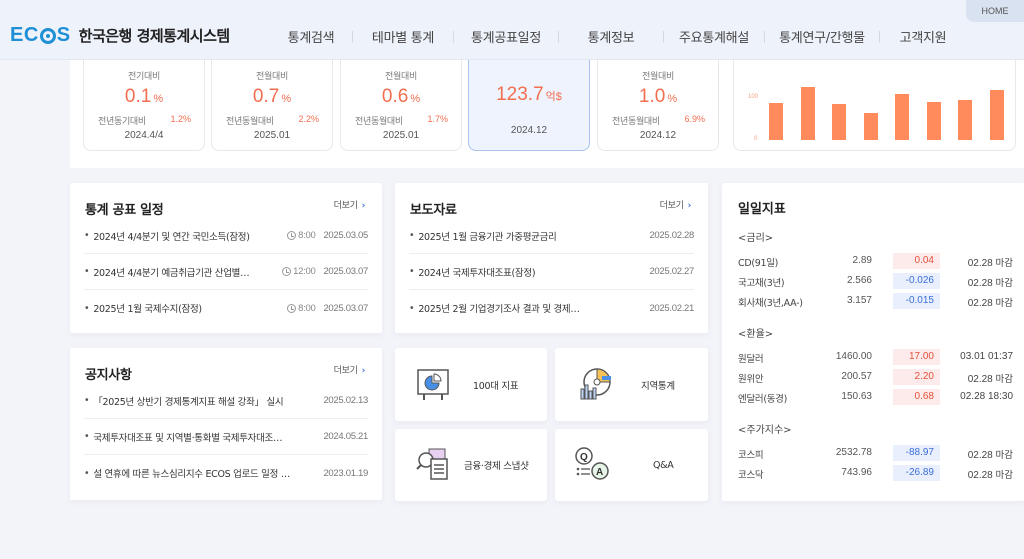 The image size is (1024, 559). I want to click on nav-stat-info: 통계정보, so click(611, 38).